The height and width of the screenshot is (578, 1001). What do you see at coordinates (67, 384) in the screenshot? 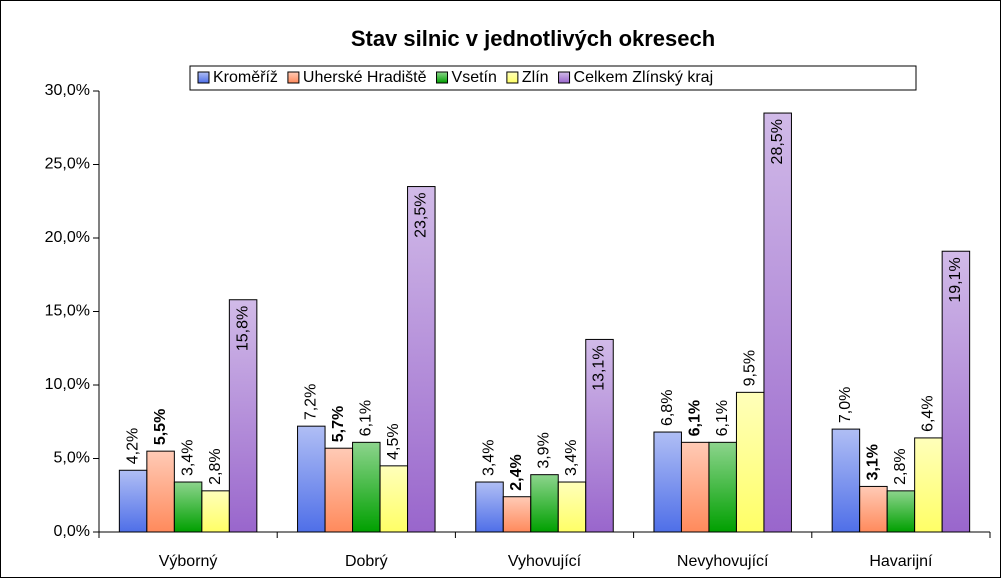
I see `y-tick-label: 10,0%` at bounding box center [67, 384].